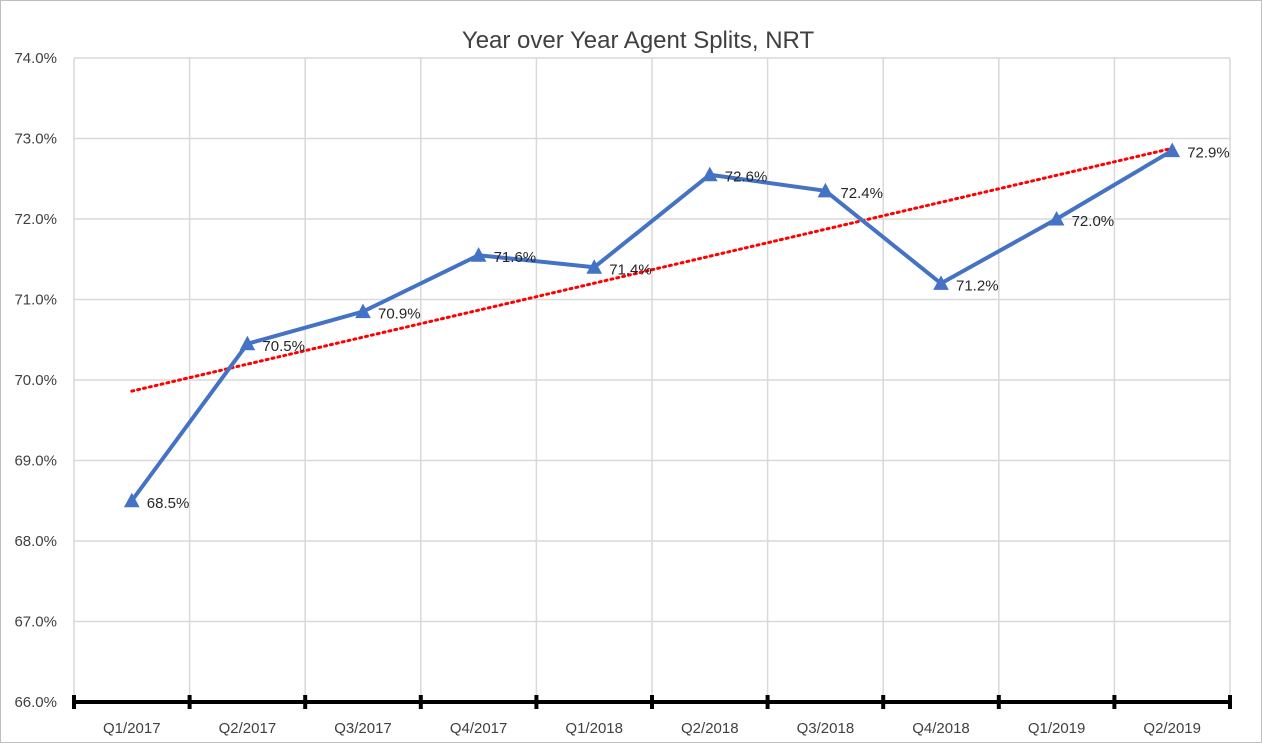 The height and width of the screenshot is (743, 1262). Describe the element at coordinates (132, 728) in the screenshot. I see `x-tick-label: Q1/2017` at that location.